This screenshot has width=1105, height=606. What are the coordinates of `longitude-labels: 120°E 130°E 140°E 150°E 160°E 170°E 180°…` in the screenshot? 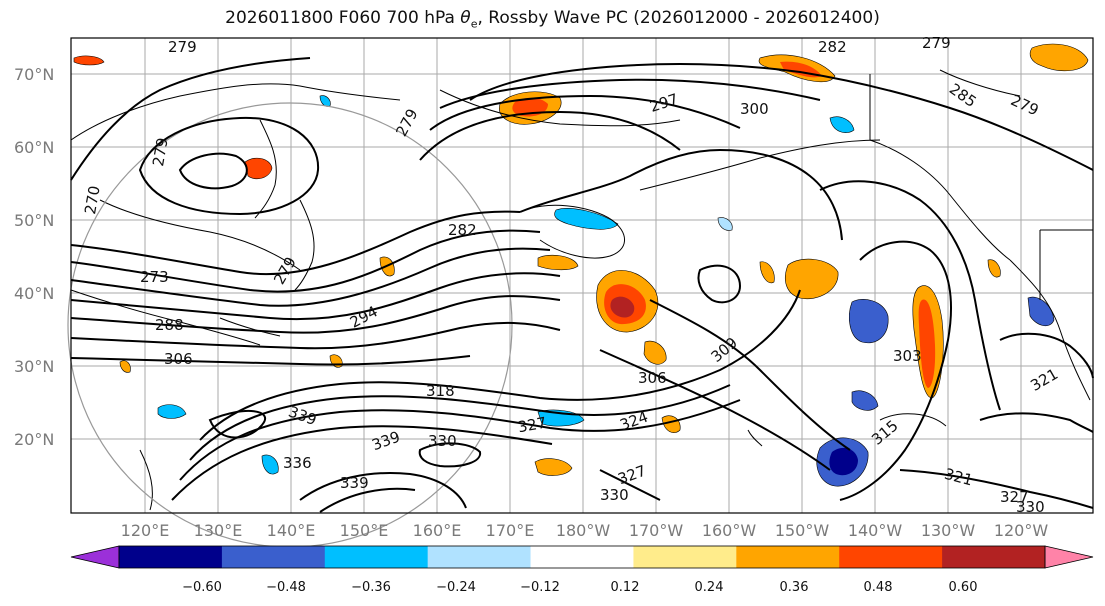 It's located at (585, 530).